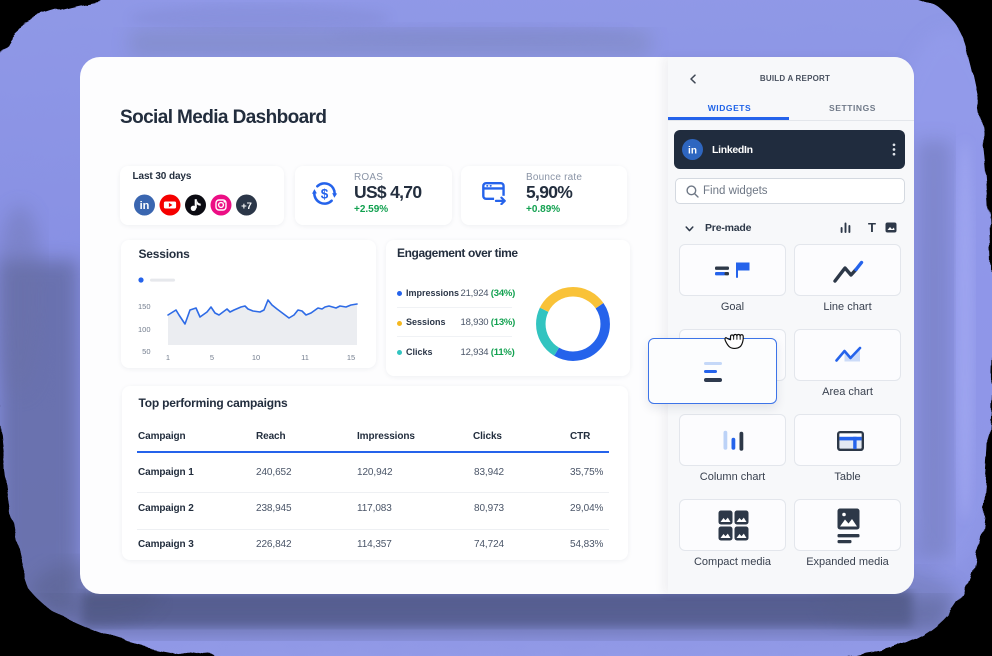  Describe the element at coordinates (168, 357) in the screenshot. I see `svg-text: 1` at that location.